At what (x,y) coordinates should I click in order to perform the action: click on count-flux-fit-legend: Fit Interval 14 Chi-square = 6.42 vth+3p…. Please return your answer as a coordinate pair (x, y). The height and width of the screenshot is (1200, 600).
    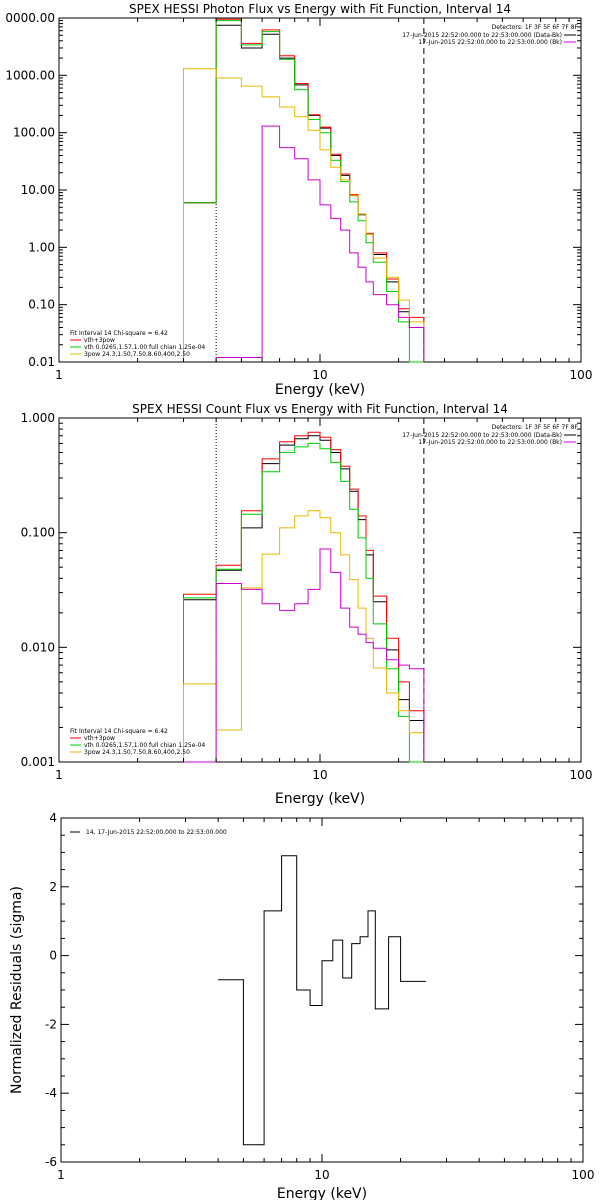
    Looking at the image, I should click on (137, 742).